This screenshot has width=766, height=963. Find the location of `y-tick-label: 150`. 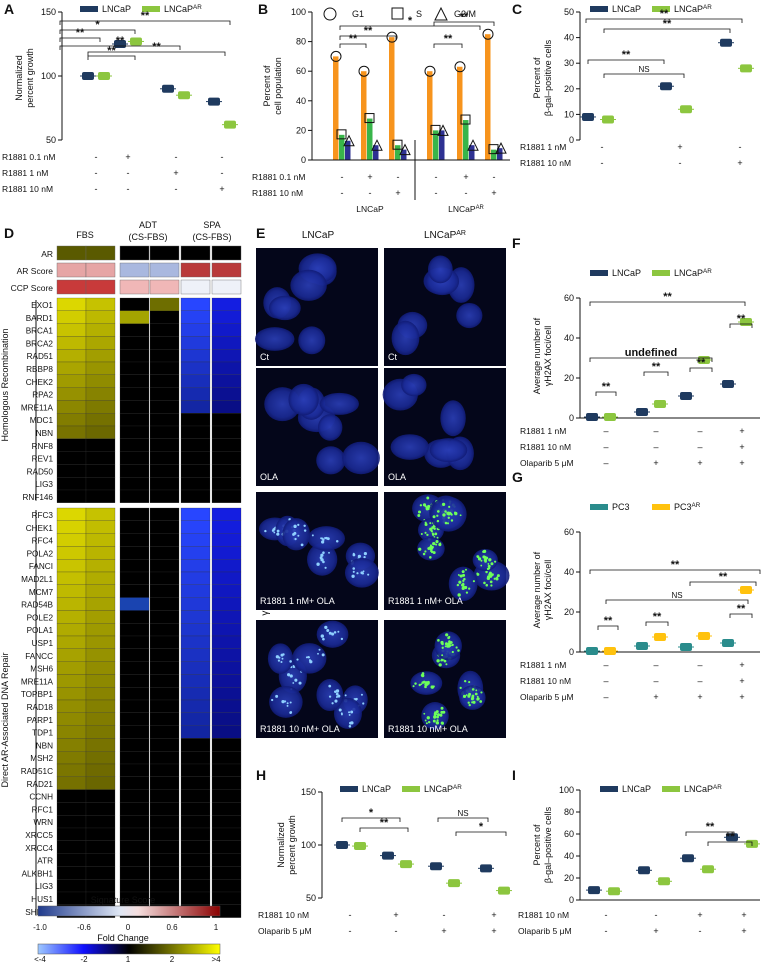

y-tick-label: 150 is located at coordinates (308, 792).